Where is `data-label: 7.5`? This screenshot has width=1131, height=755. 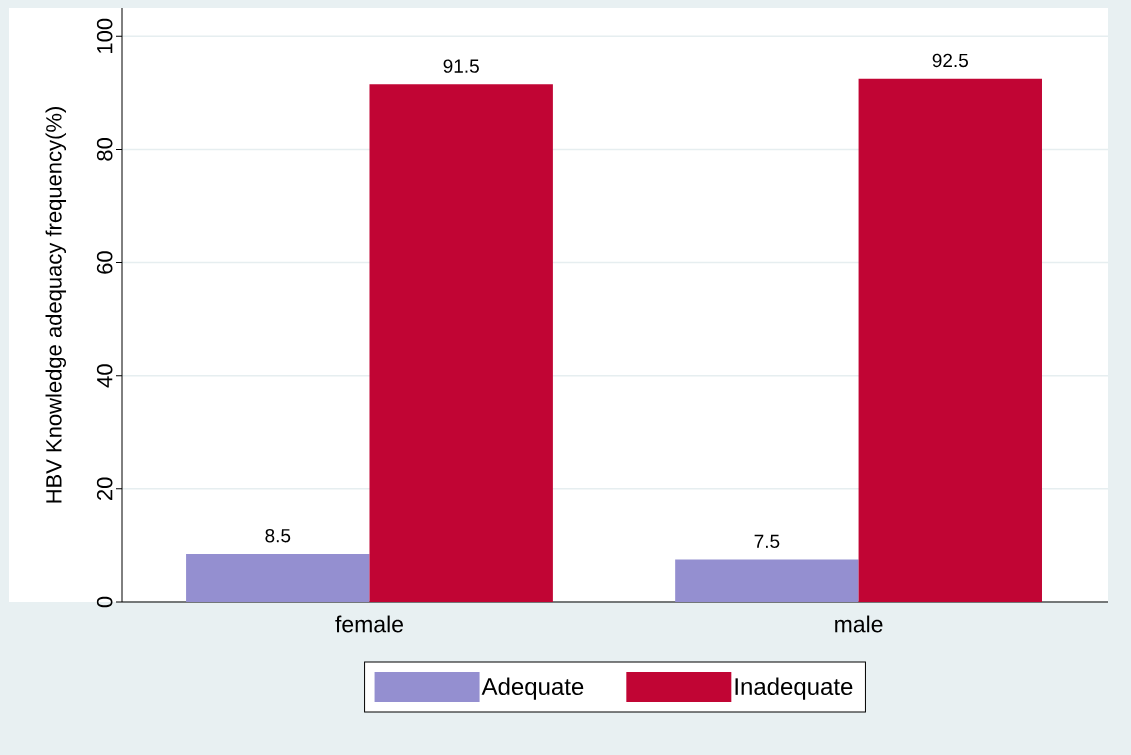 data-label: 7.5 is located at coordinates (767, 541).